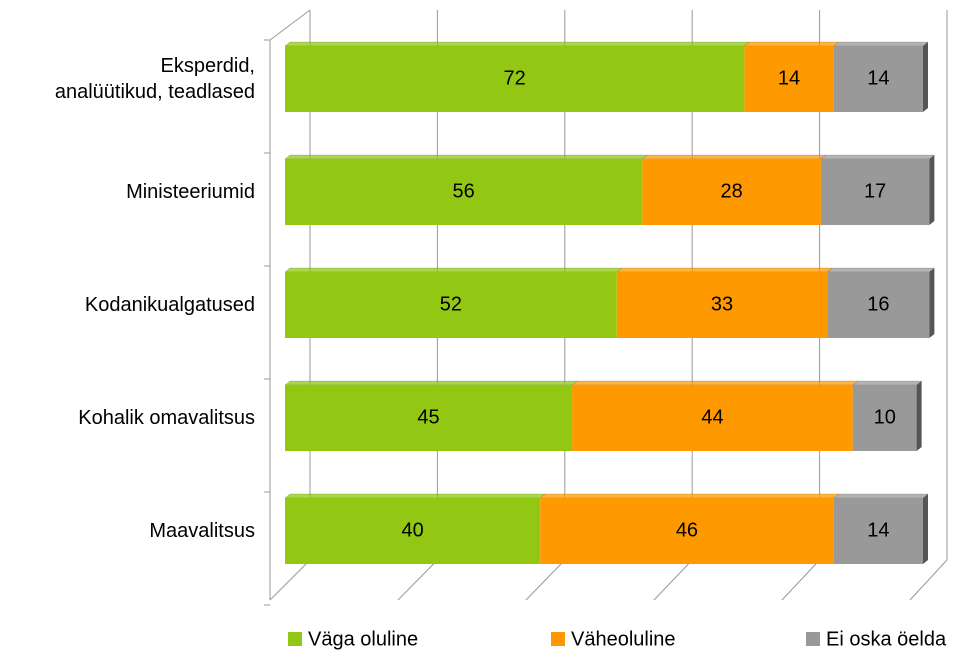 The width and height of the screenshot is (970, 660). Describe the element at coordinates (154, 79) in the screenshot. I see `y-tick-label: Eksperdid, analüütikud, teadlased` at that location.